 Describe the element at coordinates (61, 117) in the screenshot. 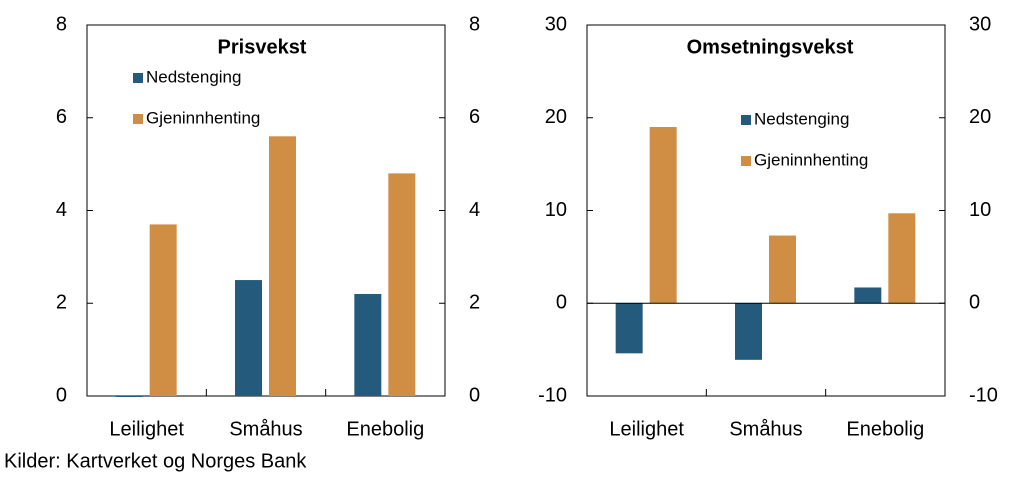

I see `y-tick-label: 6` at that location.